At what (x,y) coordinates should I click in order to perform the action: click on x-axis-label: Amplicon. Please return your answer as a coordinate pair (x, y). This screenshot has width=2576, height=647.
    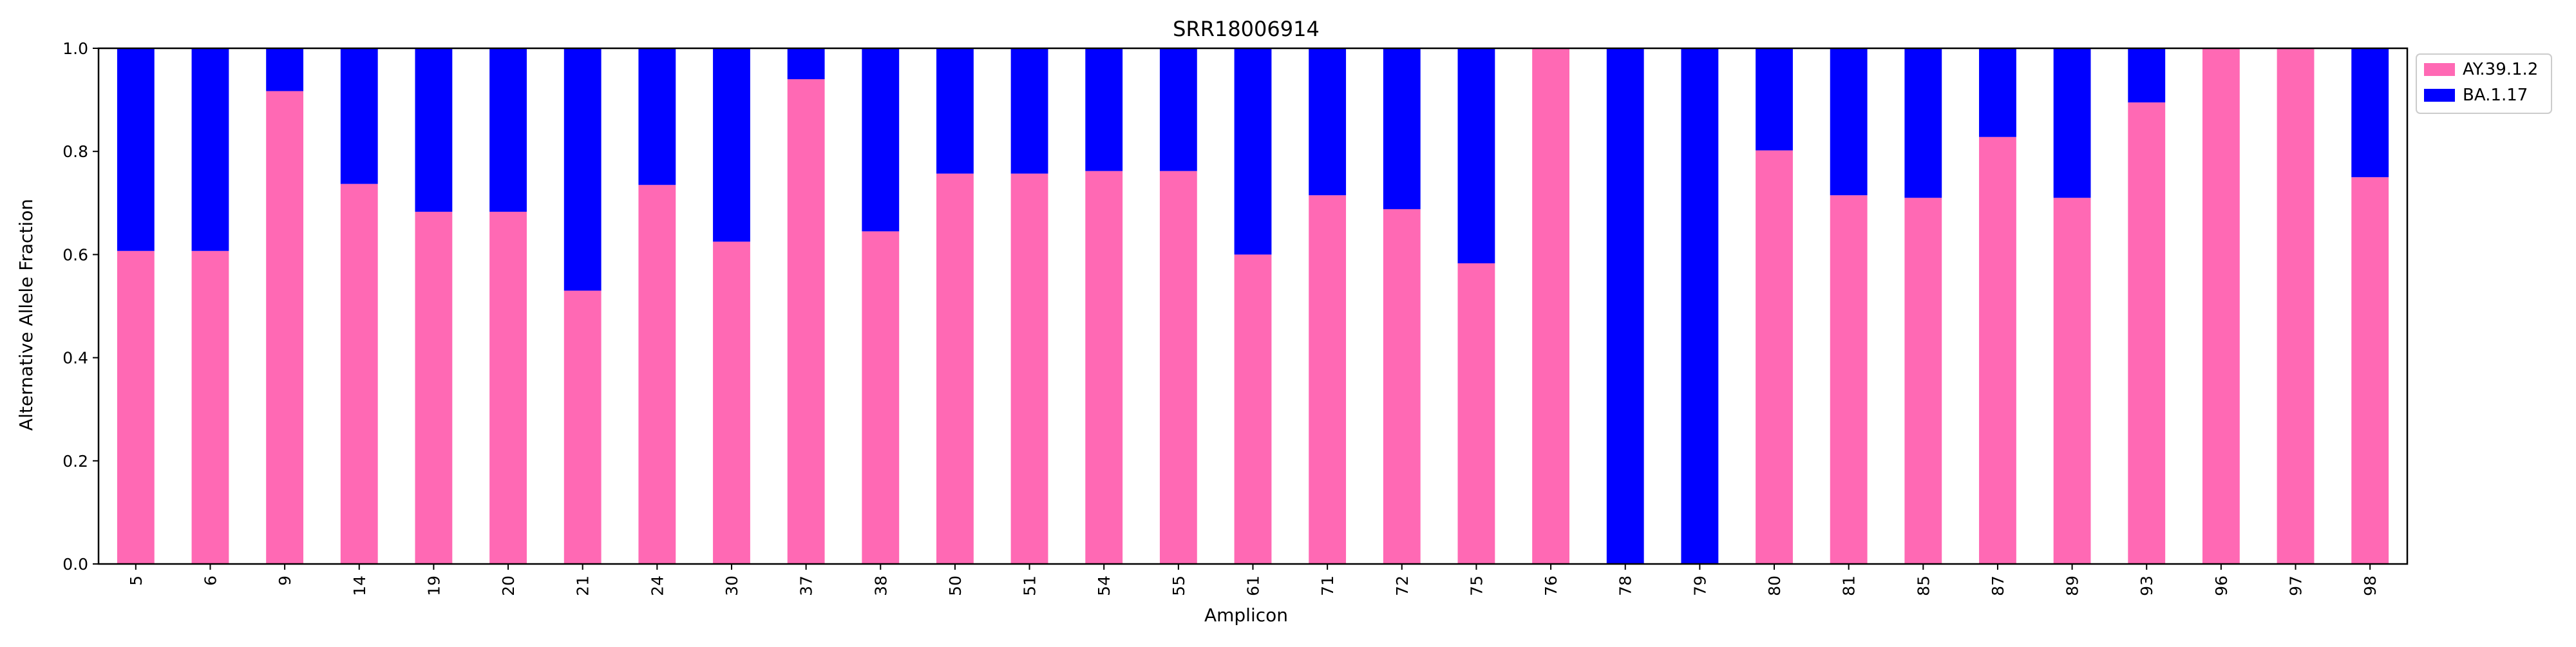
    Looking at the image, I should click on (1246, 616).